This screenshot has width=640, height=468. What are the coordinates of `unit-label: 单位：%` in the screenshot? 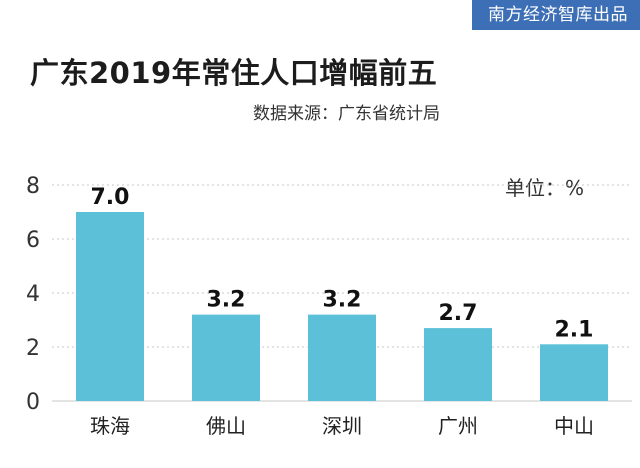 It's located at (545, 188).